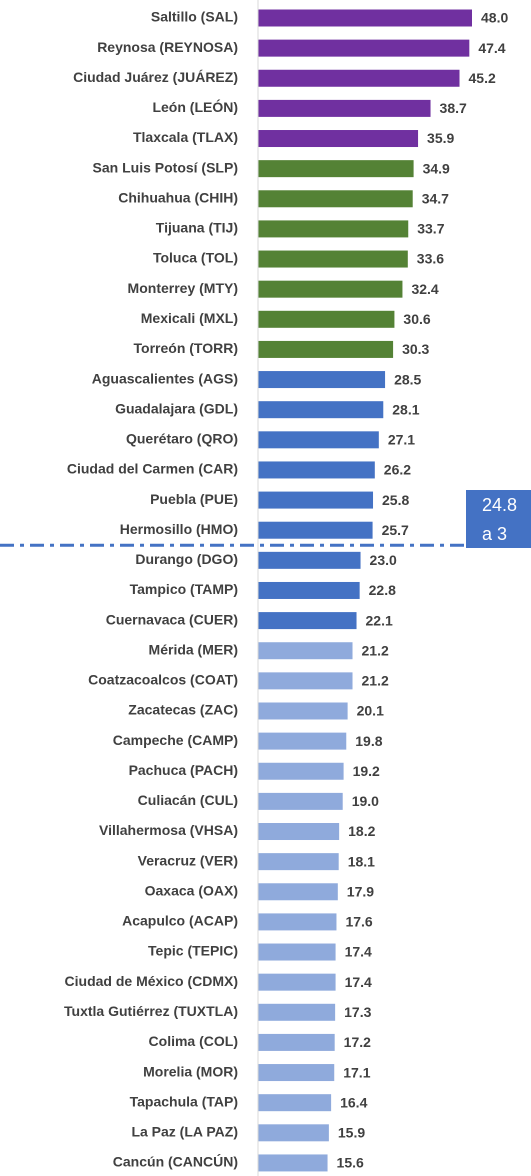  I want to click on value-label: 17.1, so click(356, 1072).